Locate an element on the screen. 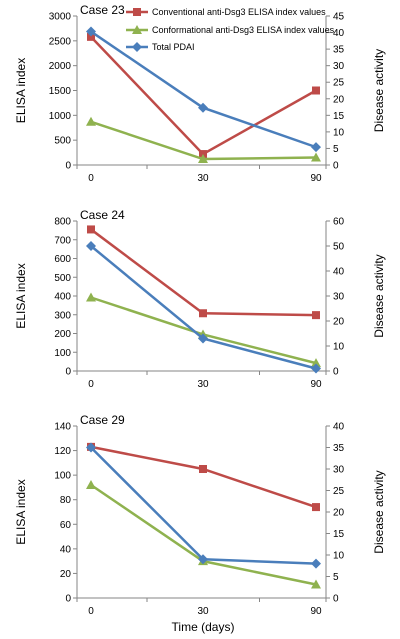  y-tick-label: 140 is located at coordinates (62, 427).